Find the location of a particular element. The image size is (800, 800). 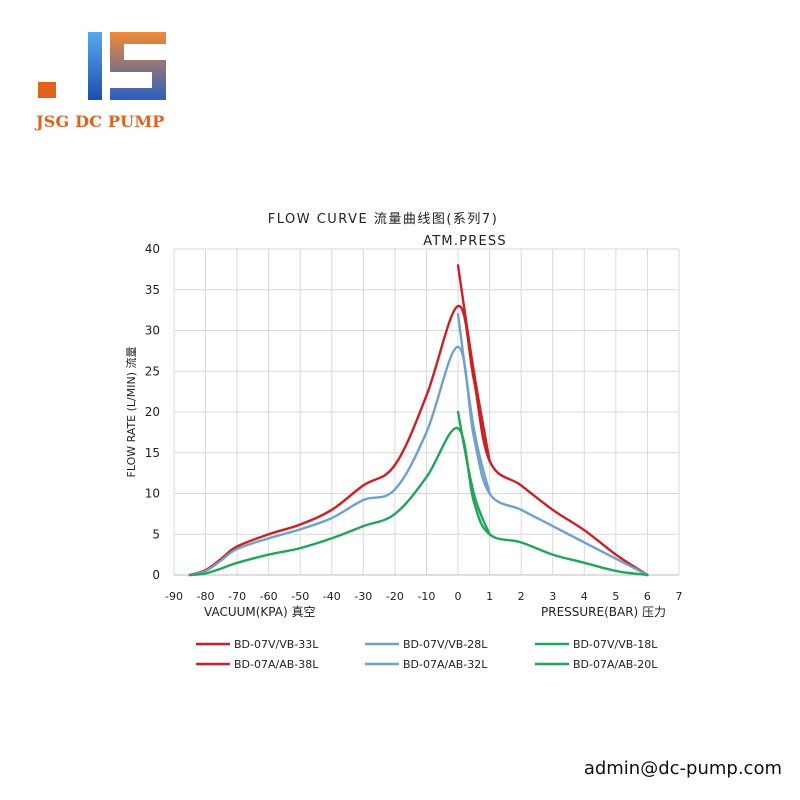

pressure-axis-label: PRESSURE(BAR) 压力 is located at coordinates (603, 612).